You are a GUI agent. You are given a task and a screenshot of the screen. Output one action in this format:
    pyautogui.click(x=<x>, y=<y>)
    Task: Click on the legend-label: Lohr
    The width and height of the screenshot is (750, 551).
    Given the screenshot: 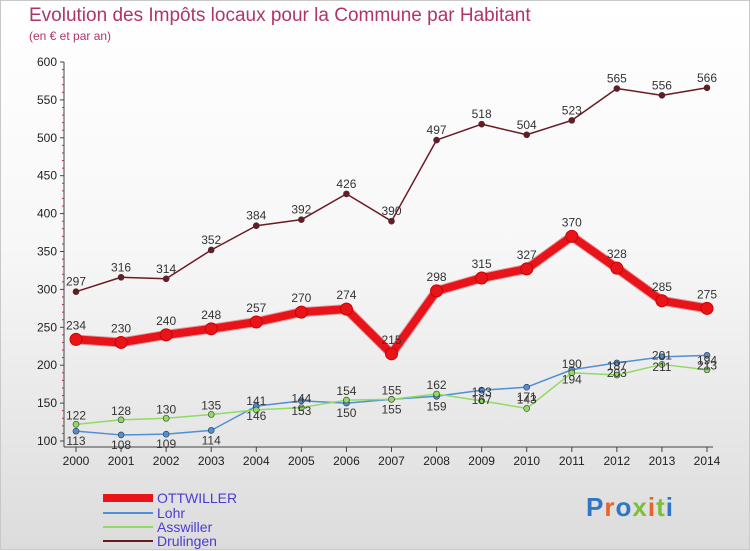 What is the action you would take?
    pyautogui.click(x=171, y=513)
    